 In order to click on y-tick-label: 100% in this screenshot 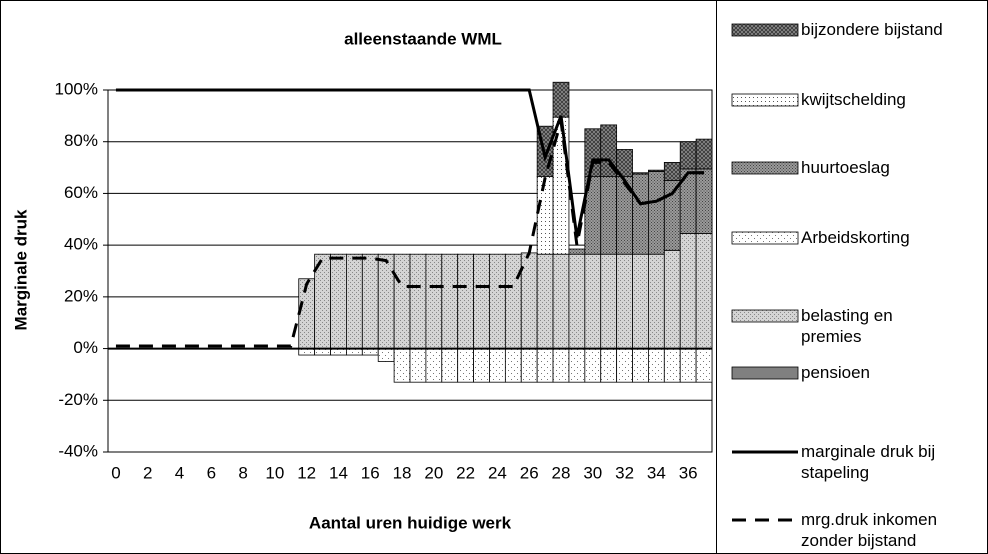, I will do `click(76, 88)`.